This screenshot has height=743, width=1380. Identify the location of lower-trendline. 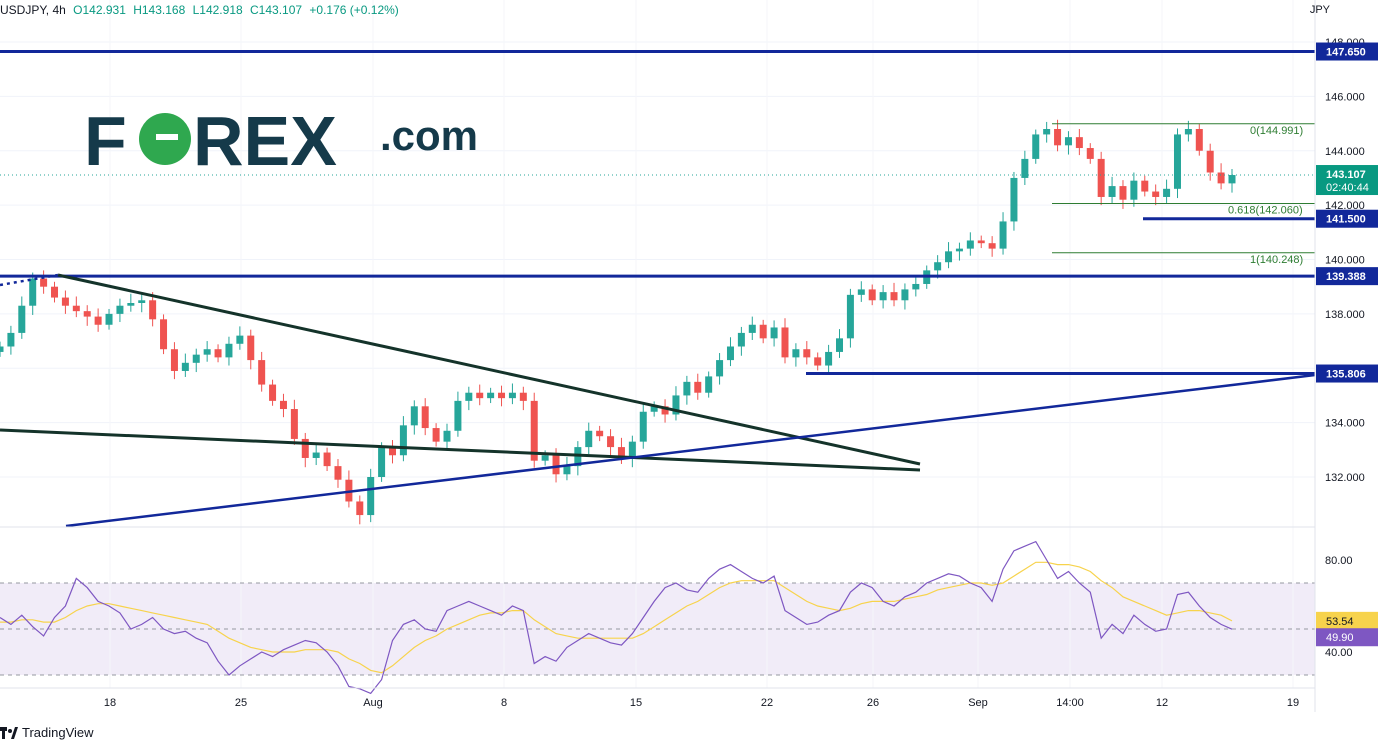
(460, 450).